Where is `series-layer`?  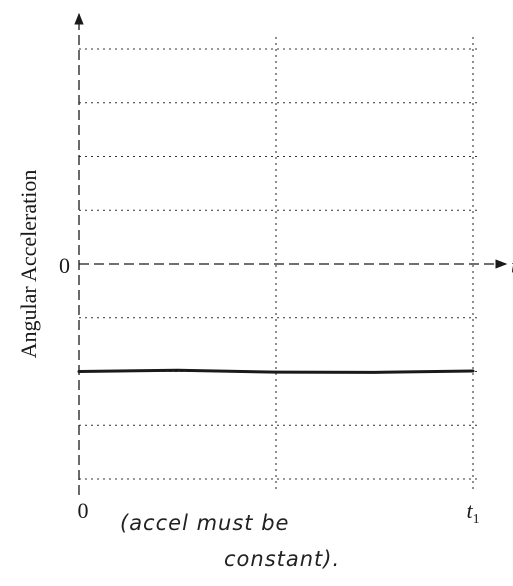 series-layer is located at coordinates (276, 371).